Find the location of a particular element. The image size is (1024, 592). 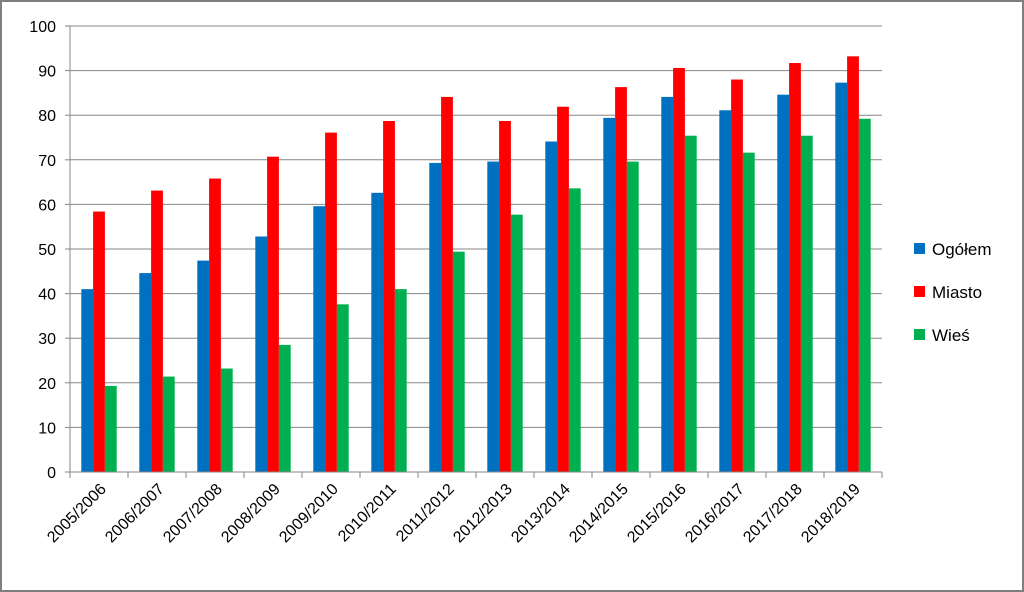

y-tick-label: 50 is located at coordinates (47, 250).